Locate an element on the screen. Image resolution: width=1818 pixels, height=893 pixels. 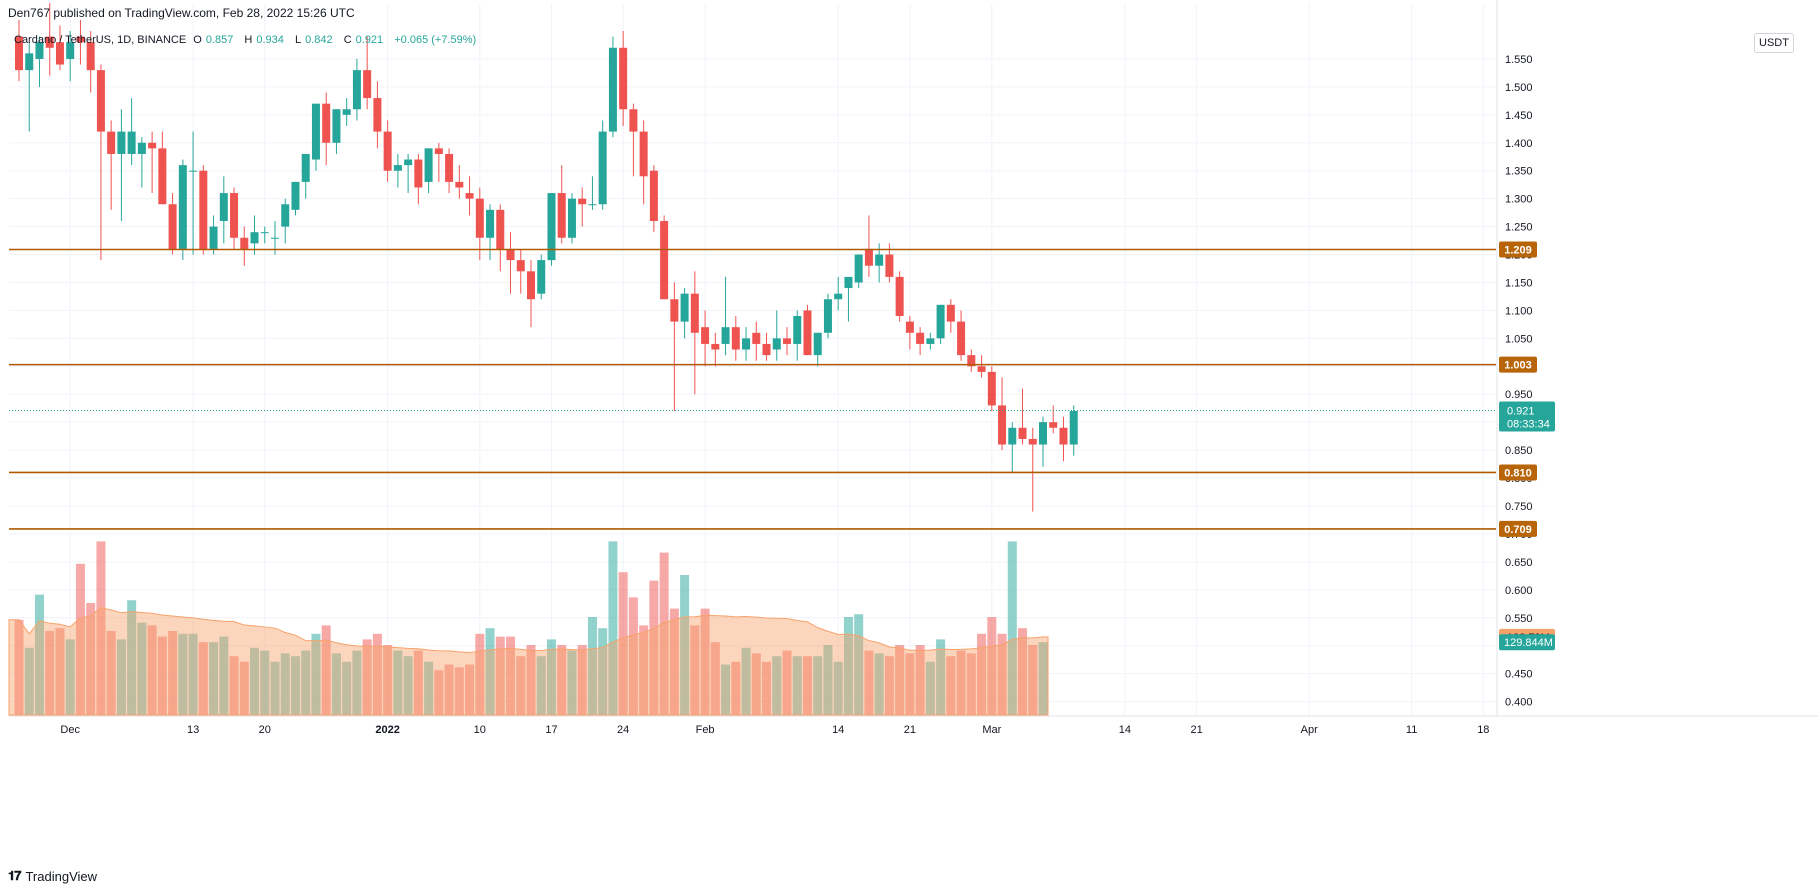
y-tick-label: 1.050 is located at coordinates (1519, 339).